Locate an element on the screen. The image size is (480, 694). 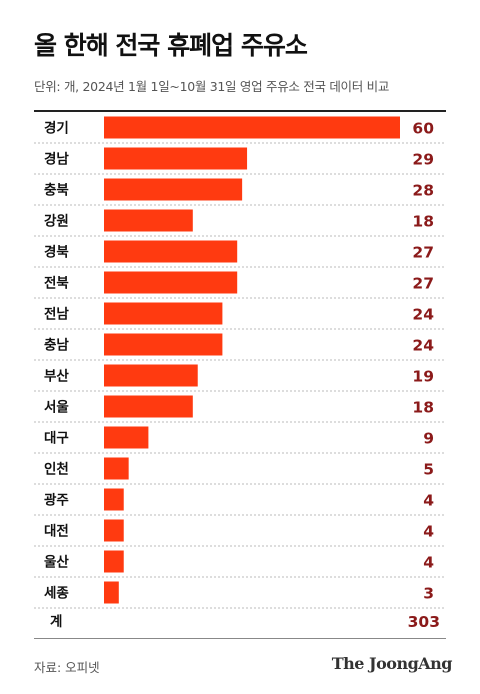
value-label: 28 is located at coordinates (423, 191).